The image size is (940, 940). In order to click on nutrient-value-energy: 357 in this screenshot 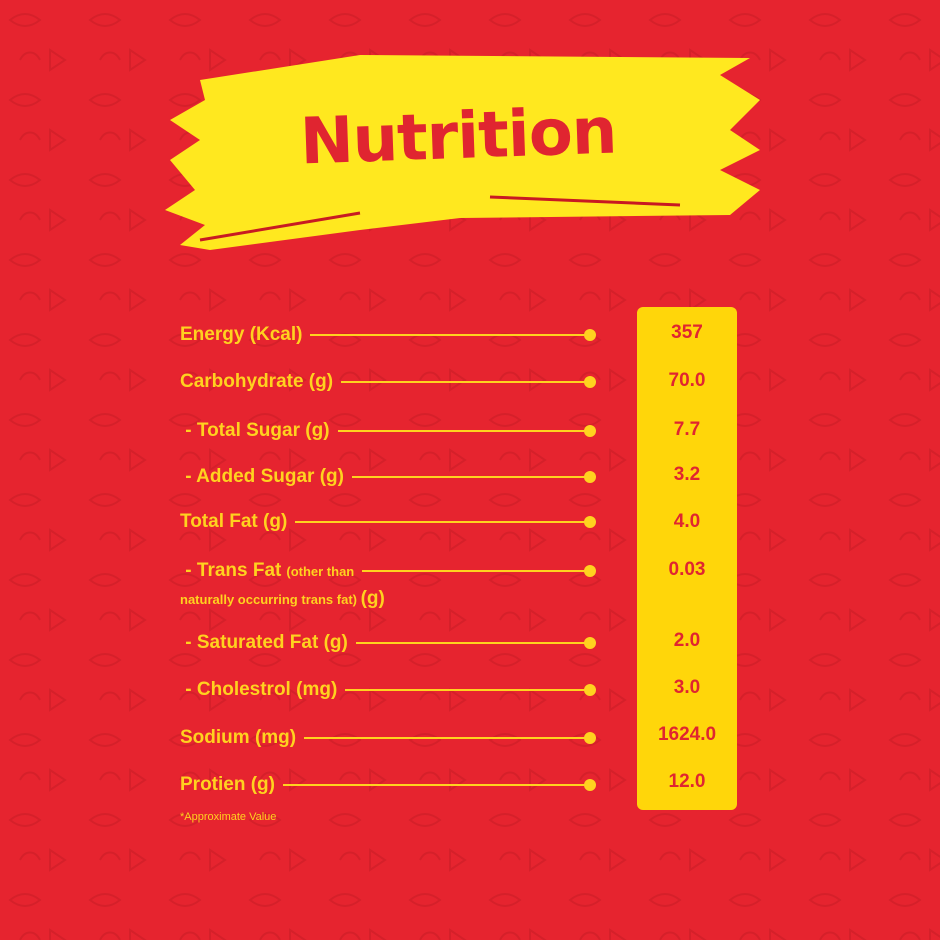, I will do `click(687, 332)`.